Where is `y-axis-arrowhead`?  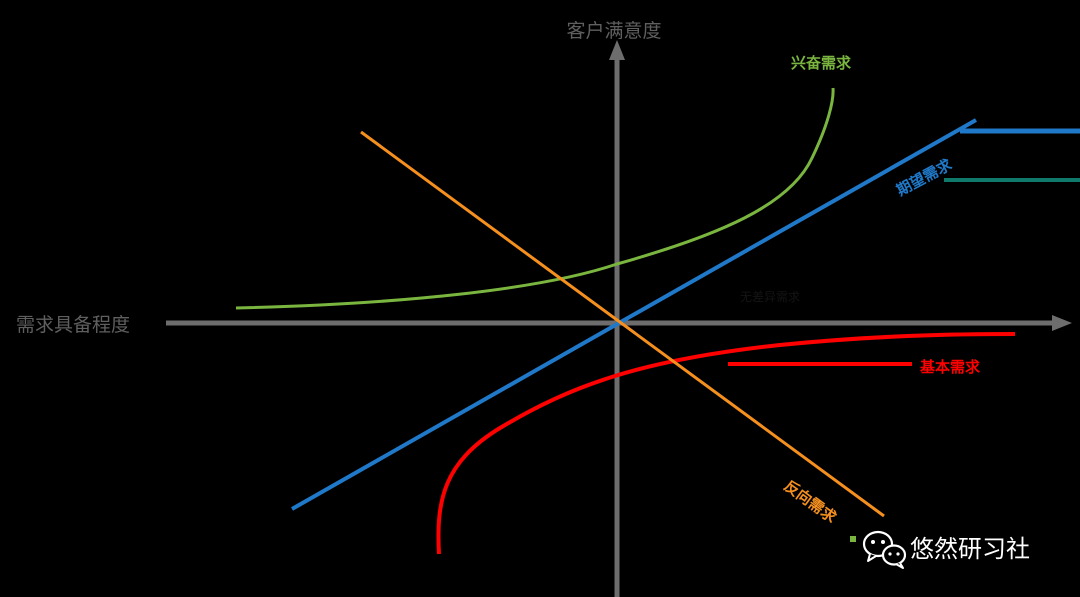 y-axis-arrowhead is located at coordinates (617, 50).